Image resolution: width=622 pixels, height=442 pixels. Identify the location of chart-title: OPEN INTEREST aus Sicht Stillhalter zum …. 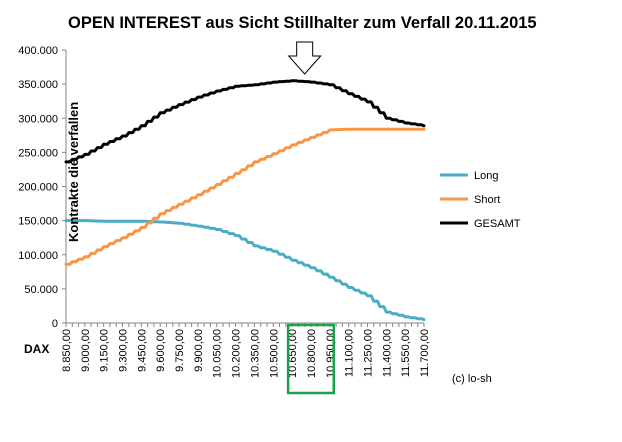
(302, 23).